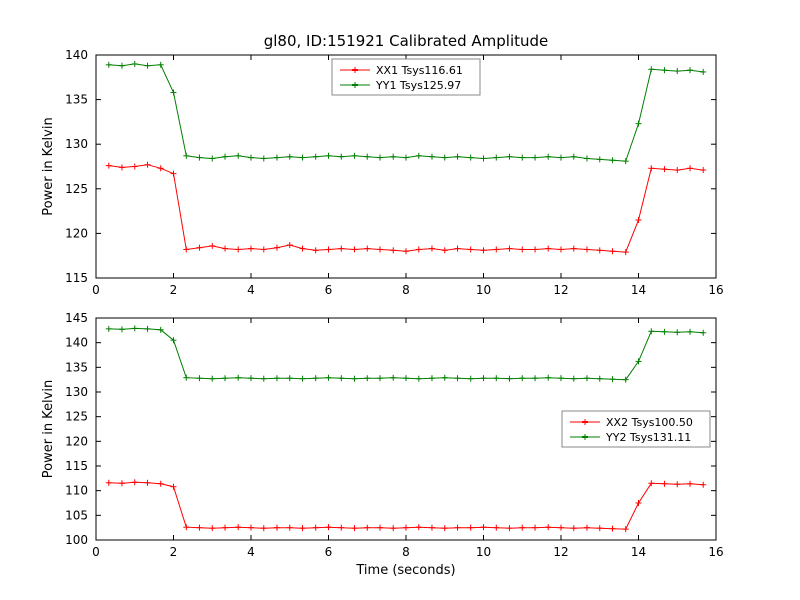  I want to click on series-YY1, so click(406, 112).